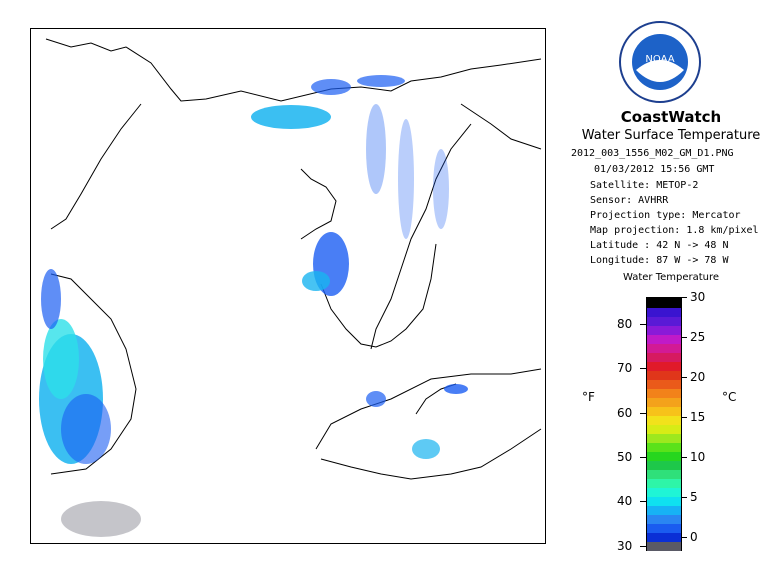  Describe the element at coordinates (625, 412) in the screenshot. I see `fahrenheit-tick-label: 60` at that location.